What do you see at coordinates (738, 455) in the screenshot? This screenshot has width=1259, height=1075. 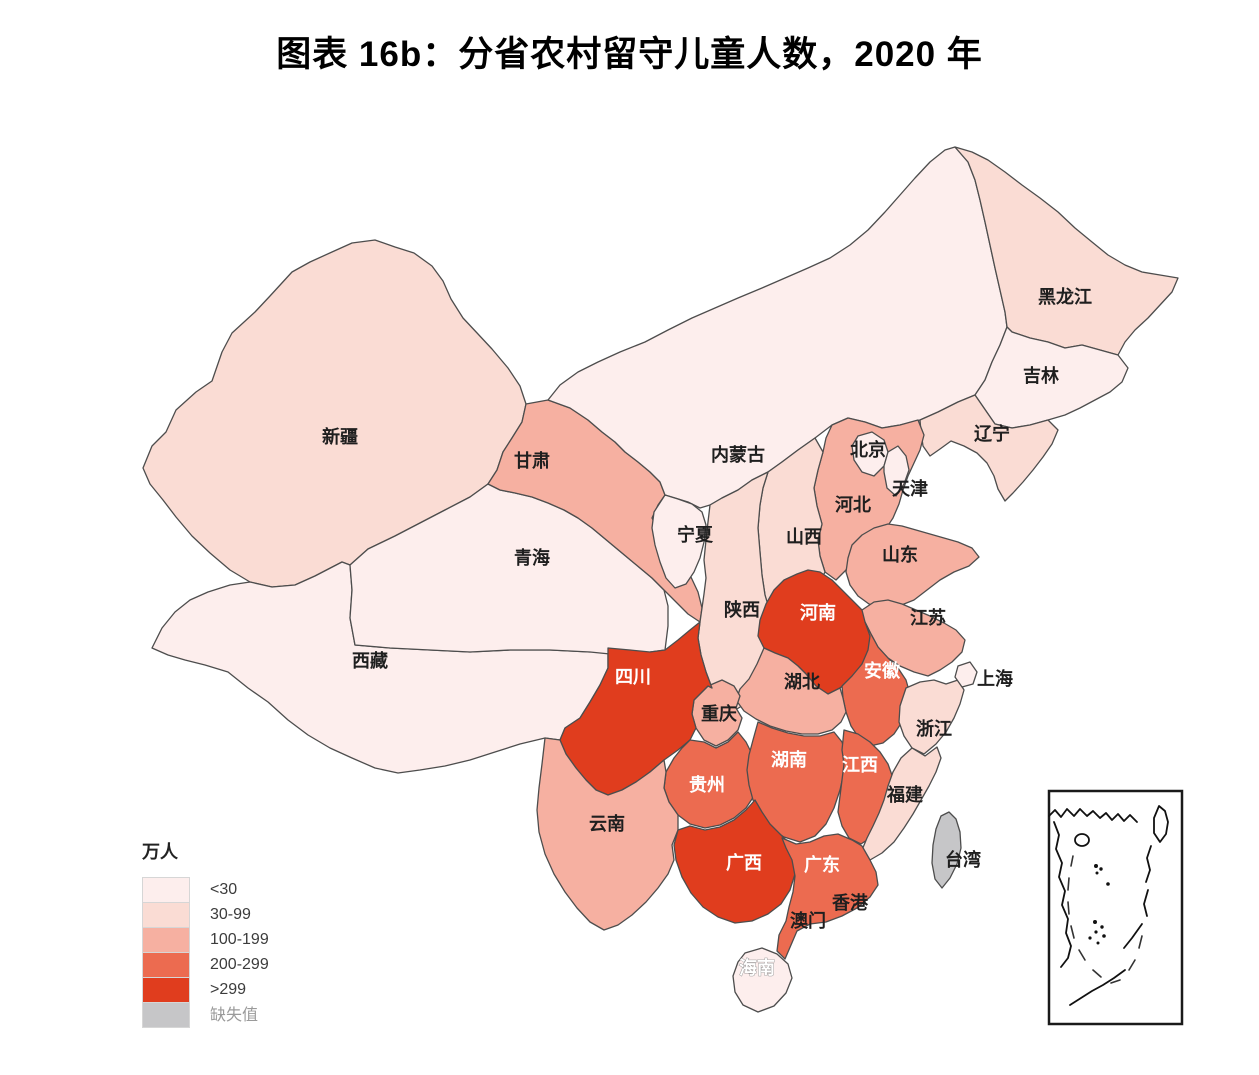 I see `province-label-neimenggu: 内蒙古` at bounding box center [738, 455].